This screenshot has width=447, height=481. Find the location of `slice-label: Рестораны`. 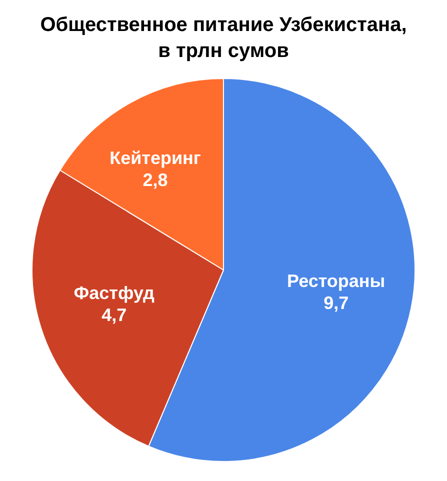

slice-label: Рестораны is located at coordinates (336, 280).